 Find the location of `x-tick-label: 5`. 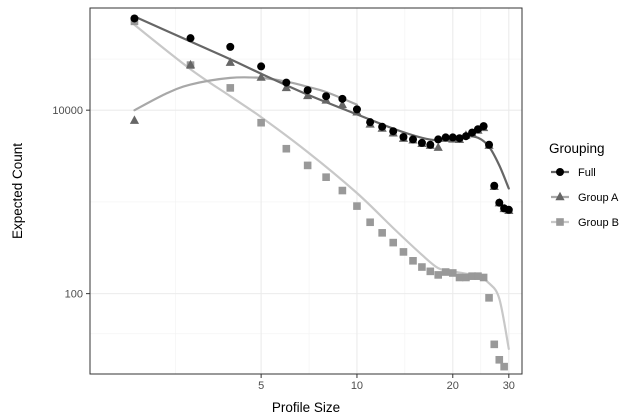

x-tick-label: 5 is located at coordinates (261, 386).